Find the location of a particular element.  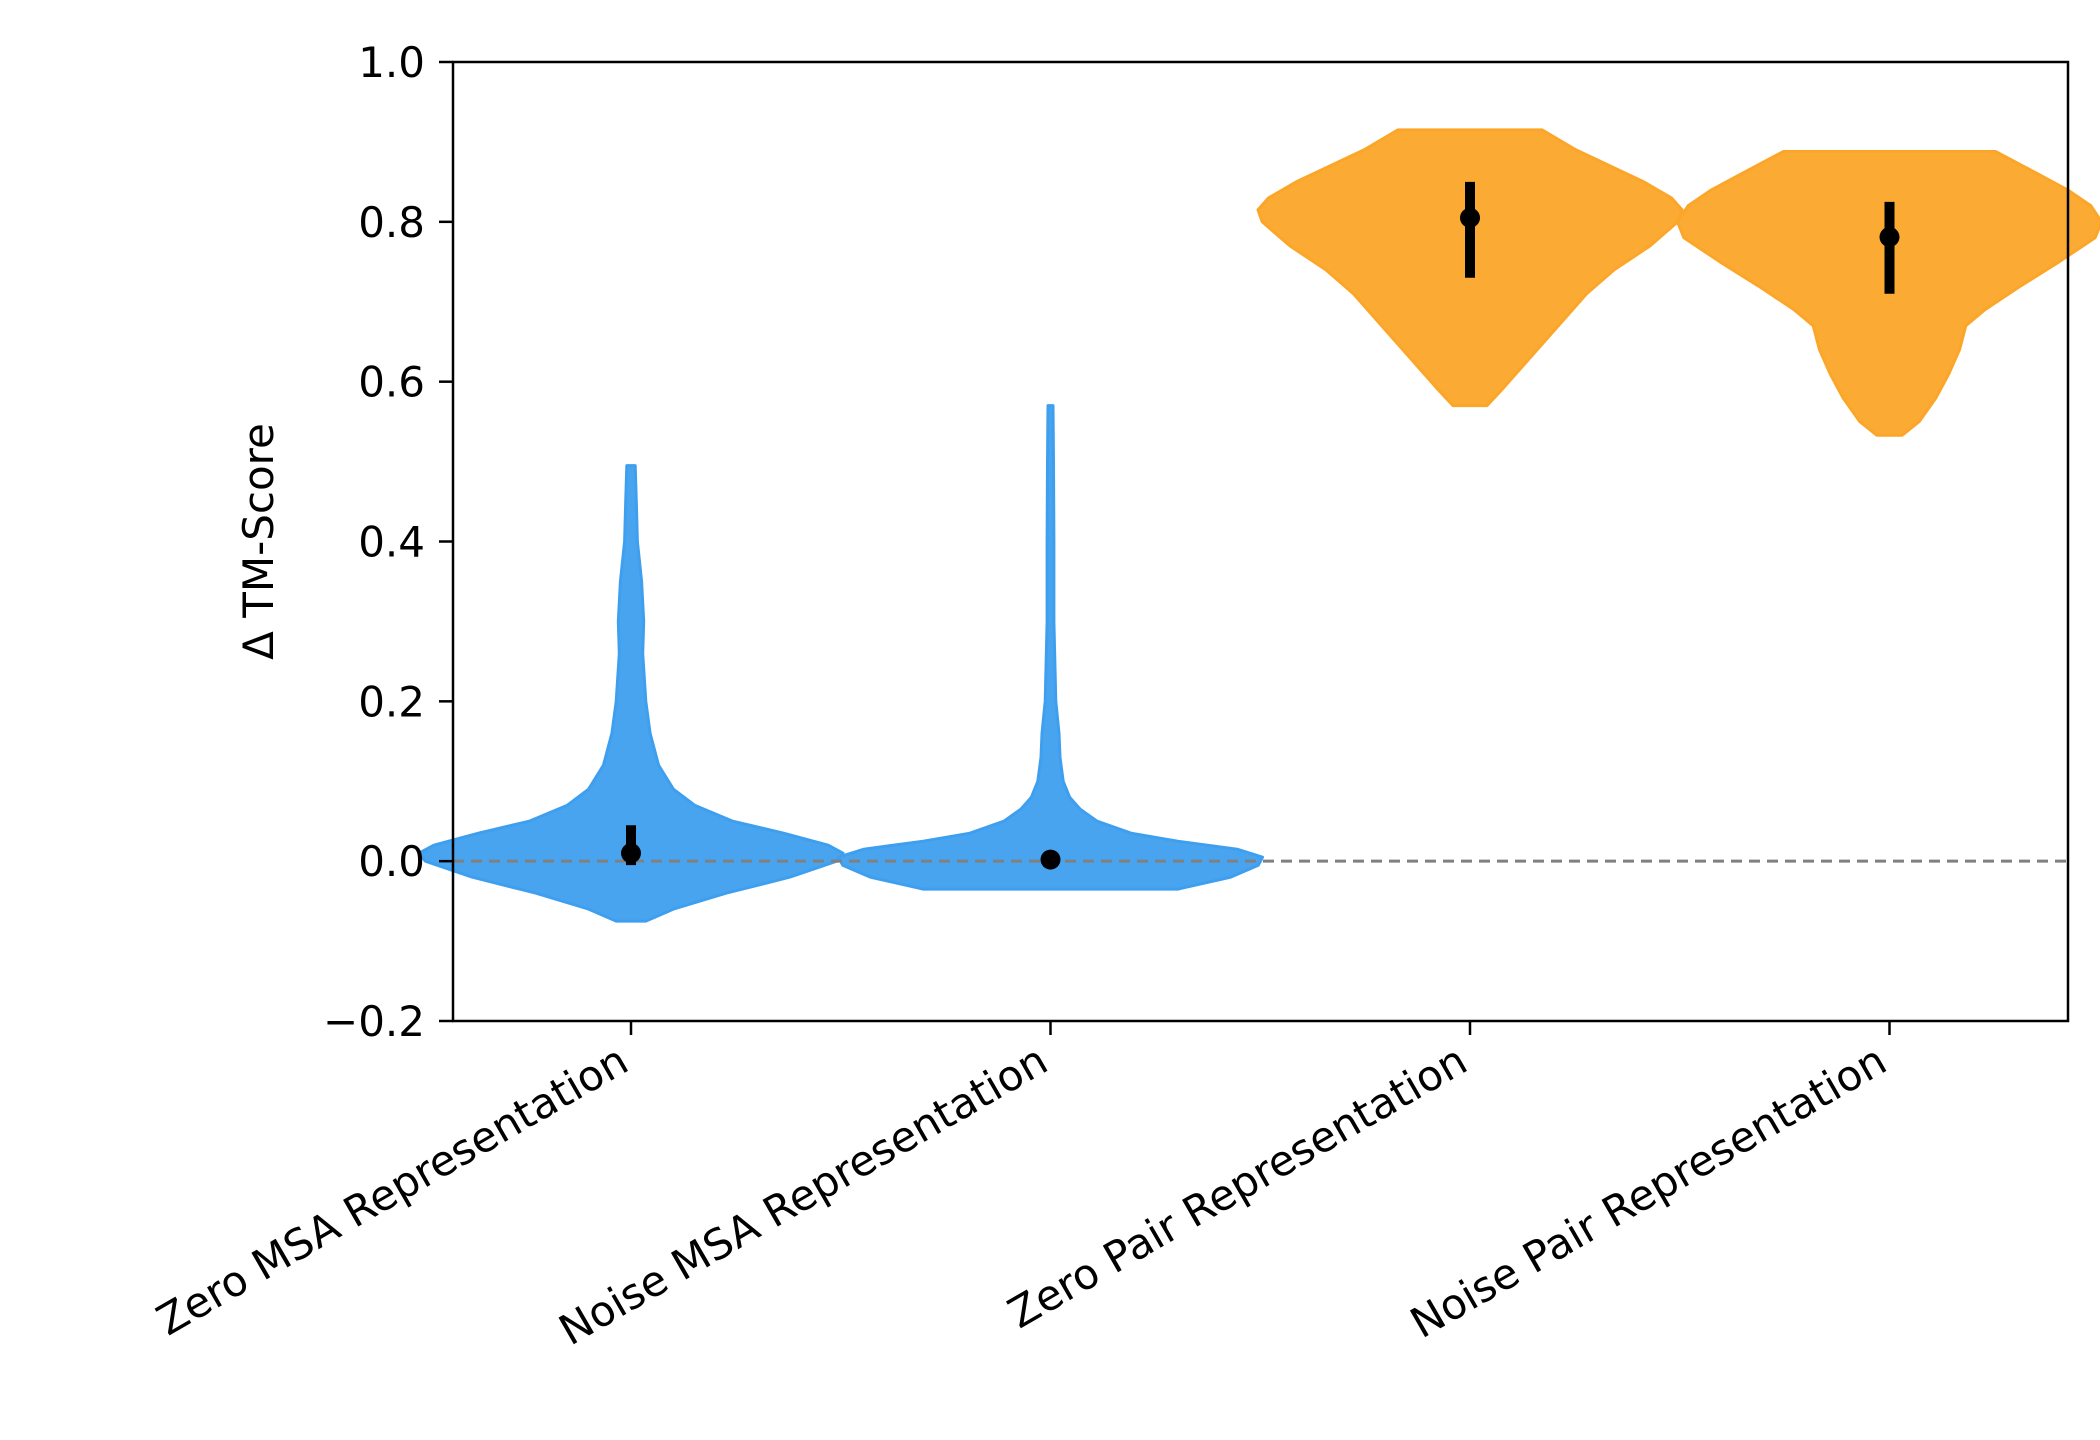

y-tick-label: −0.2 is located at coordinates (374, 1021).